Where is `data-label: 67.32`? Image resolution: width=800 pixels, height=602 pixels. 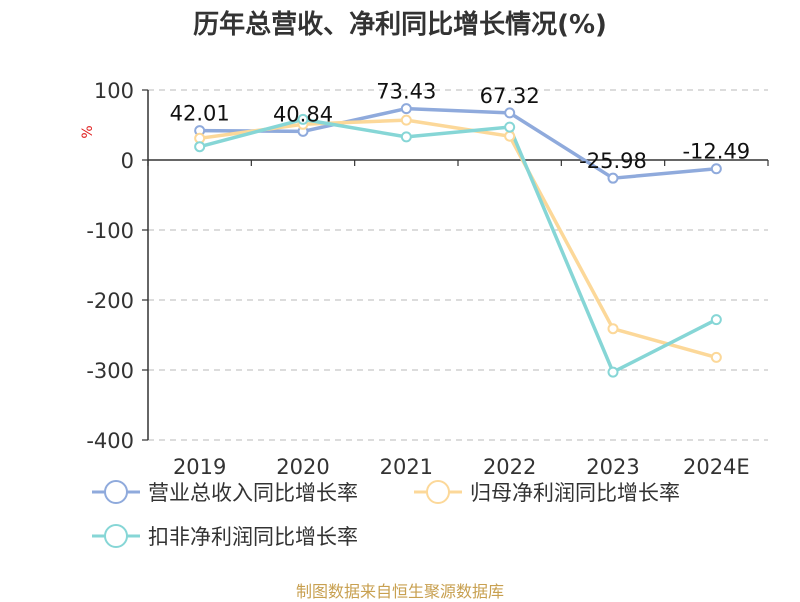 data-label: 67.32 is located at coordinates (510, 96).